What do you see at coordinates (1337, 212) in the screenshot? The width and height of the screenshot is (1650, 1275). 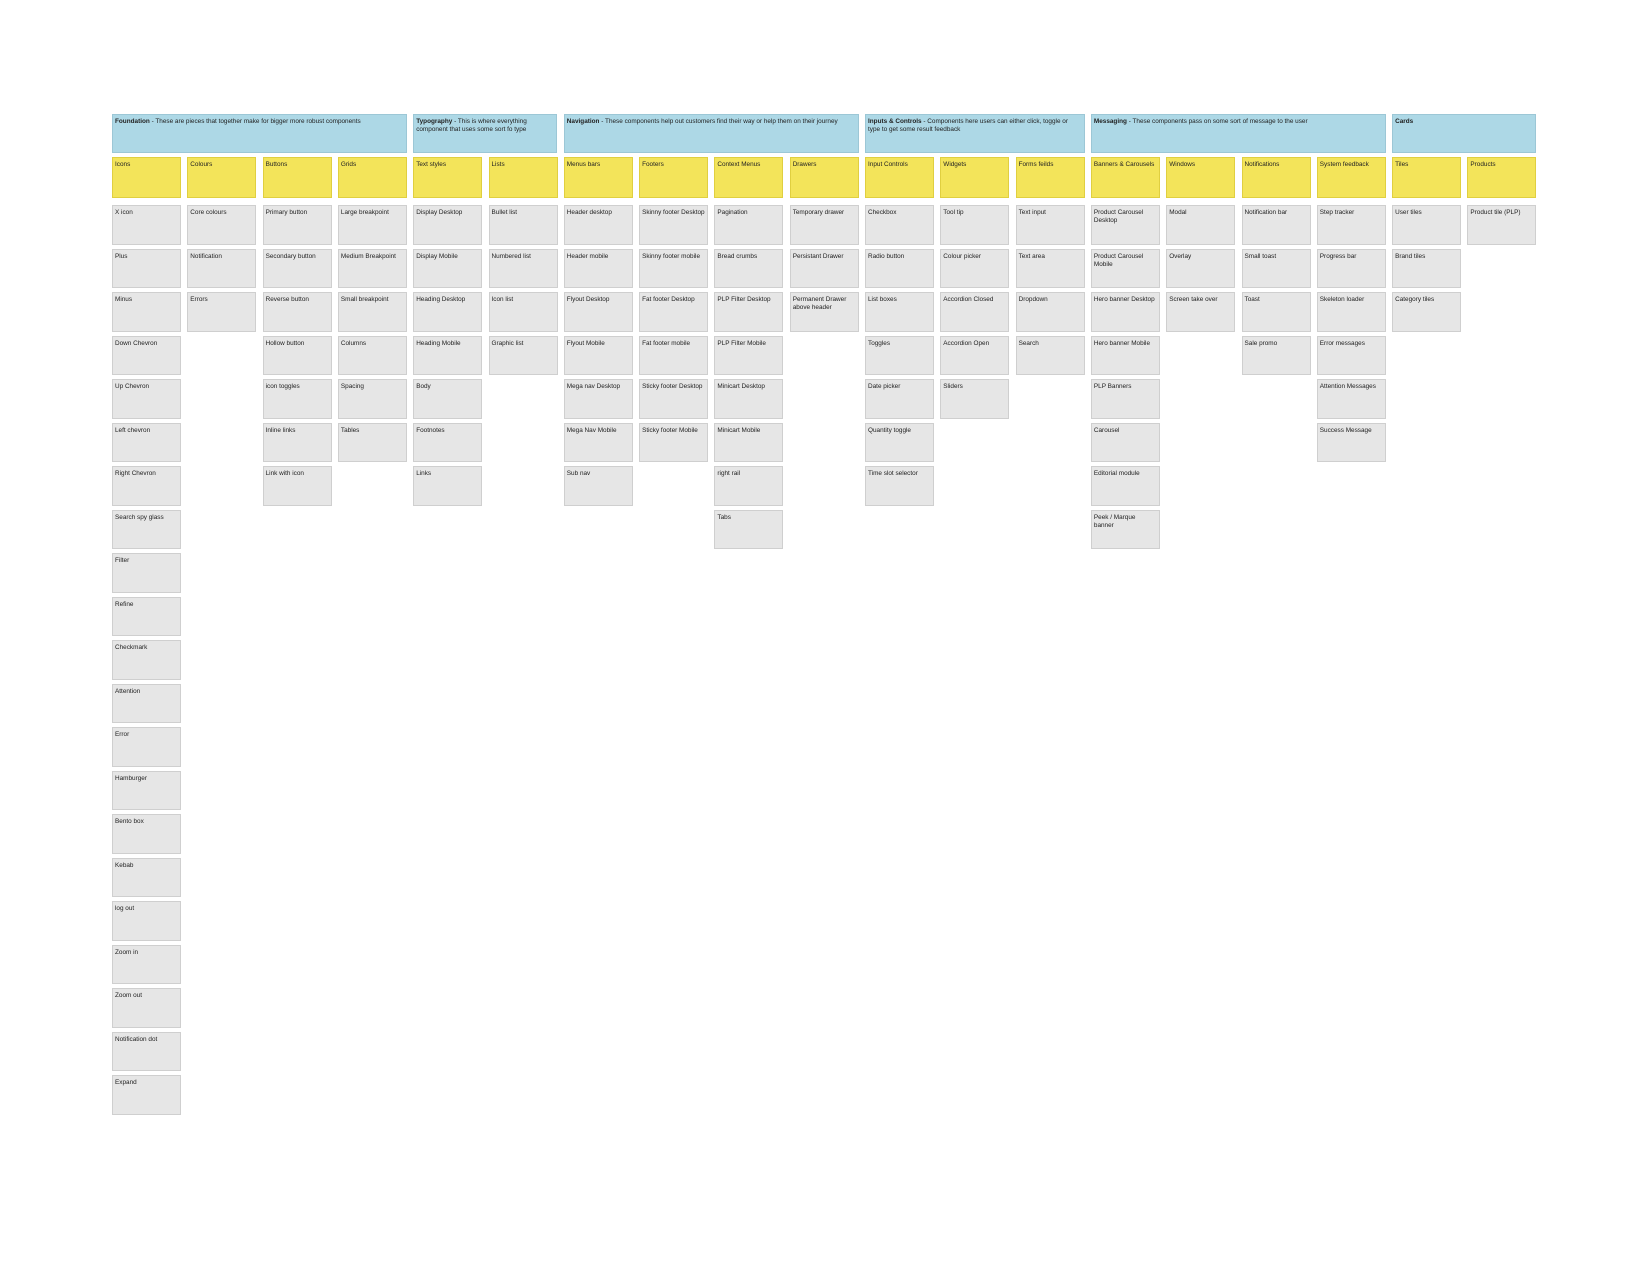 I see `component-label: Step tracker` at bounding box center [1337, 212].